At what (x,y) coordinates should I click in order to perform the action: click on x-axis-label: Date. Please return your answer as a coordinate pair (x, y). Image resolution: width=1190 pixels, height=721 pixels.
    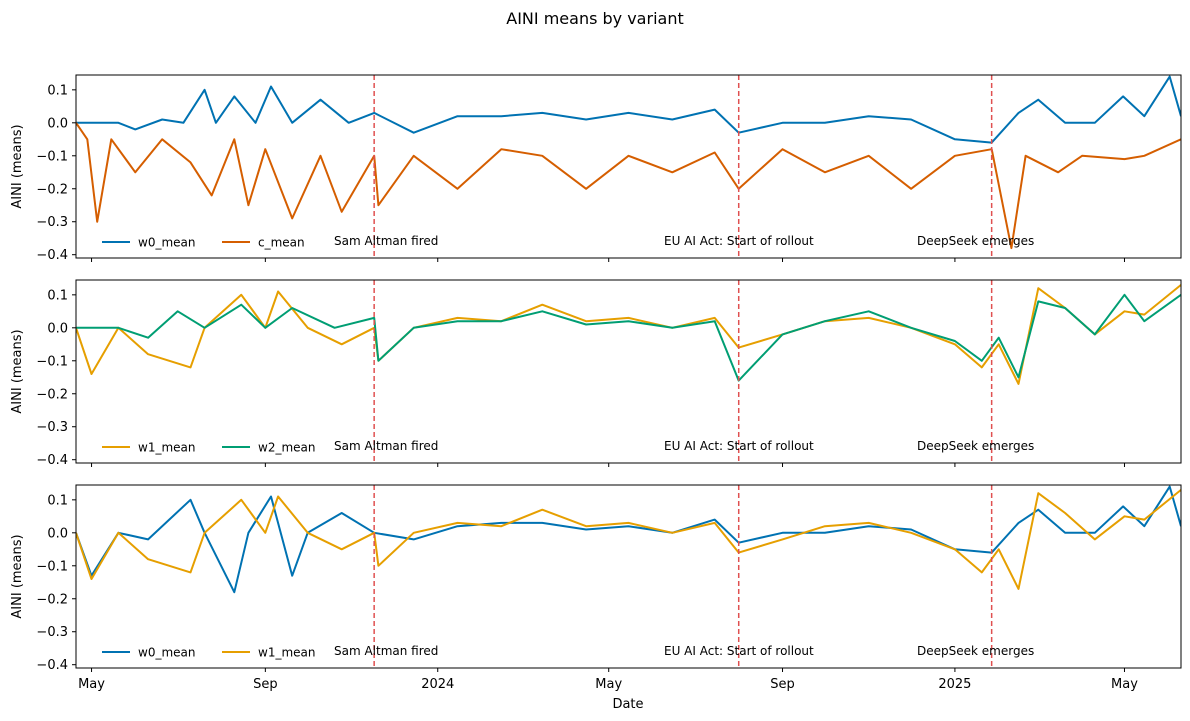
    Looking at the image, I should click on (627, 704).